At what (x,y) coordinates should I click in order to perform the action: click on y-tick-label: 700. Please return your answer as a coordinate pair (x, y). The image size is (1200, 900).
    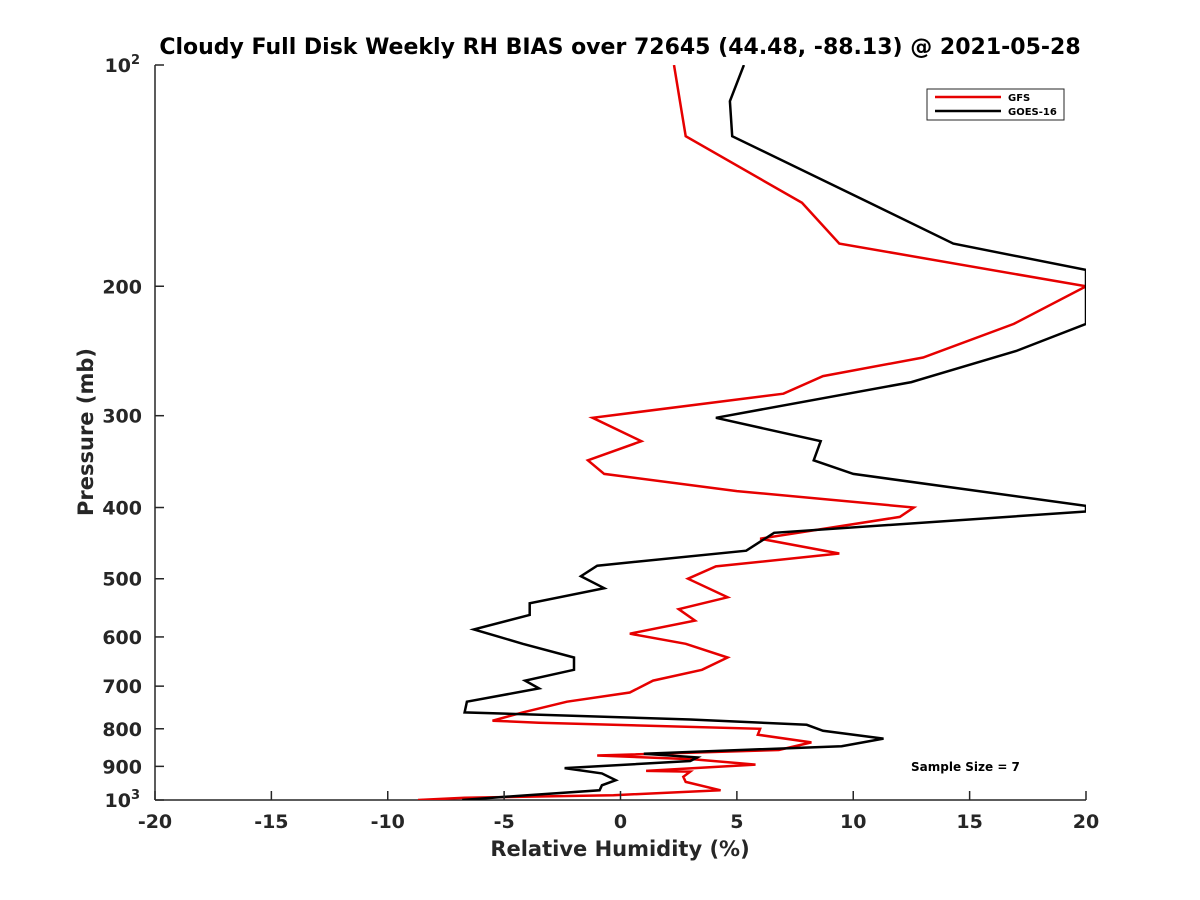
    Looking at the image, I should click on (122, 687).